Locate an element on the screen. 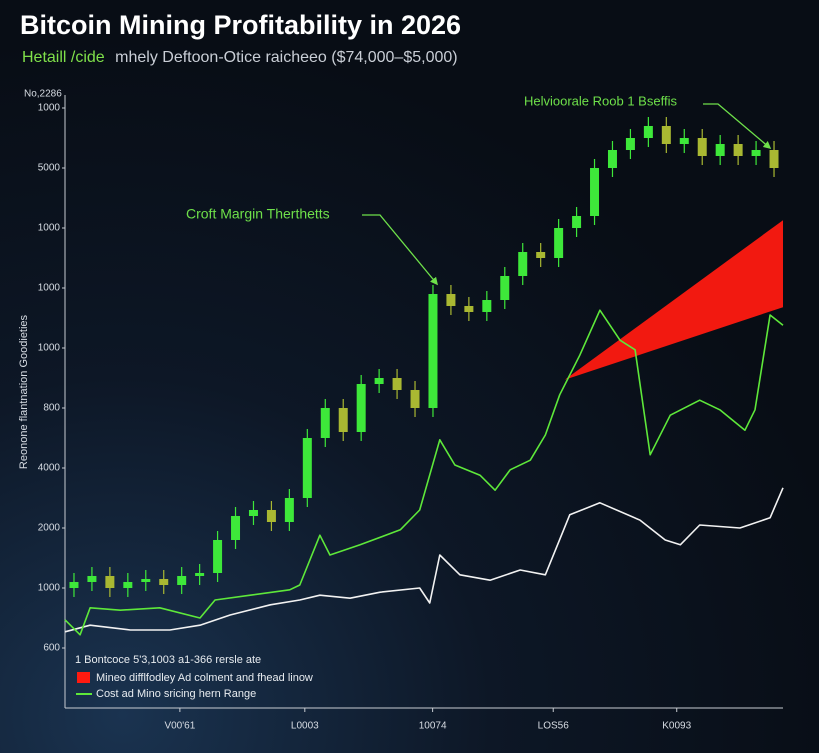  y-tick-label: 4000 is located at coordinates (49, 468).